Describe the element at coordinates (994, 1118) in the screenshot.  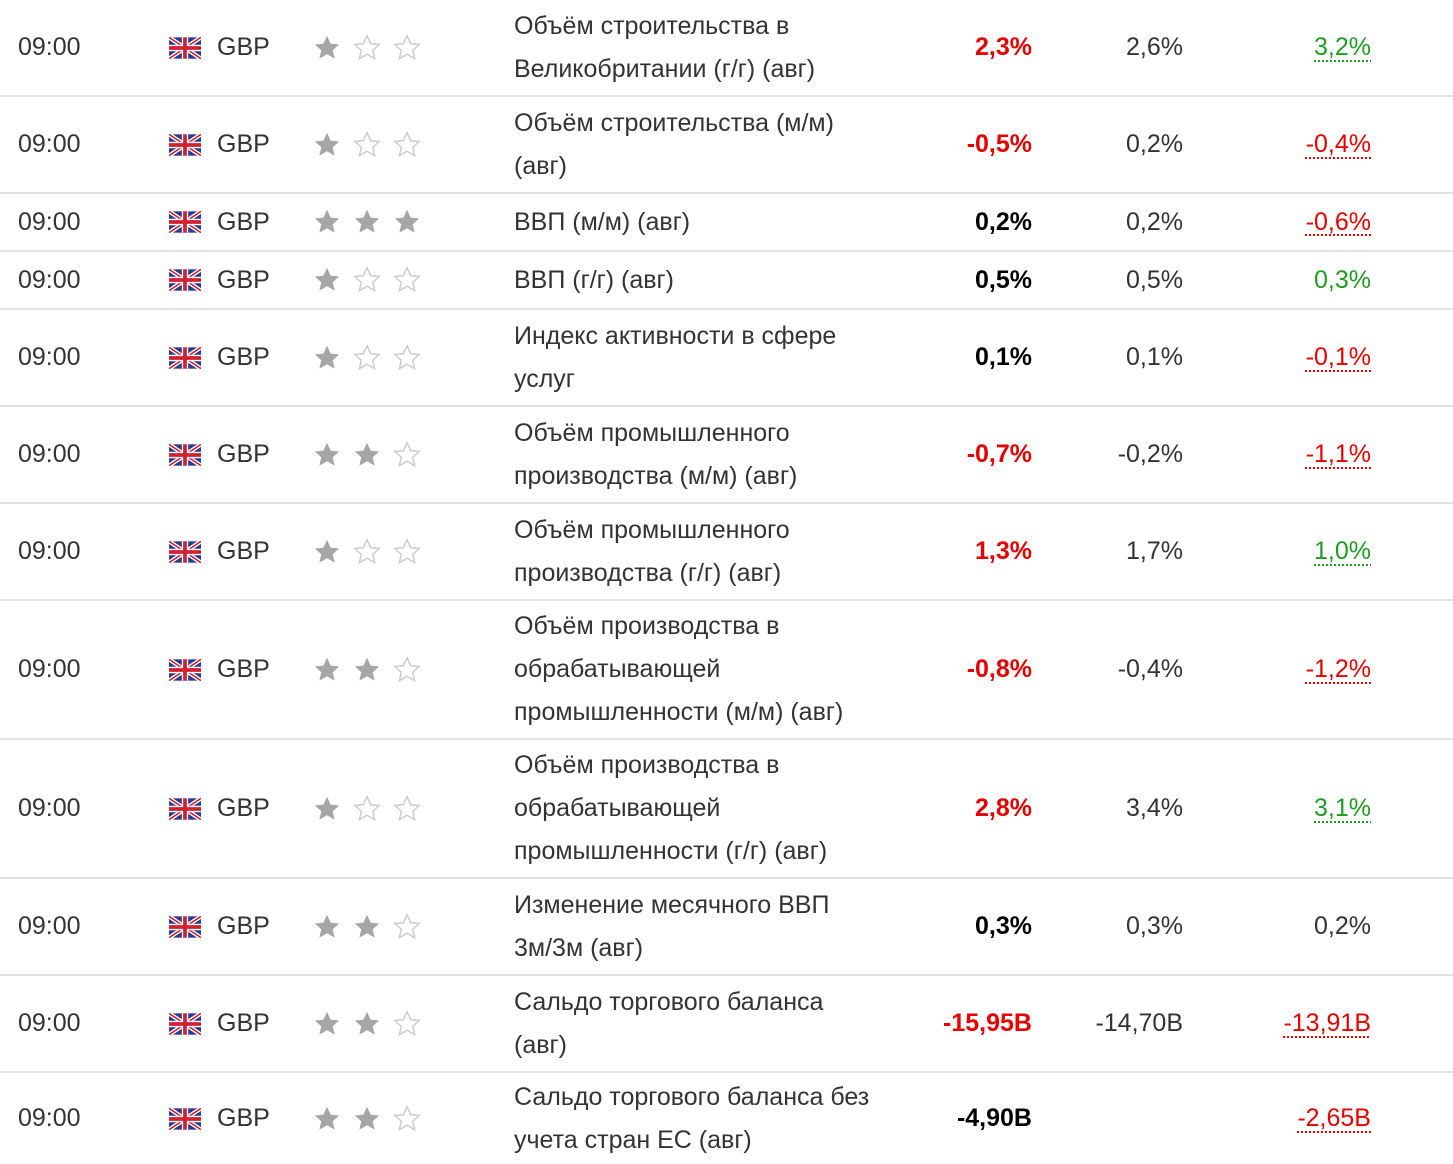
I see `actual-value: -4,90B` at that location.